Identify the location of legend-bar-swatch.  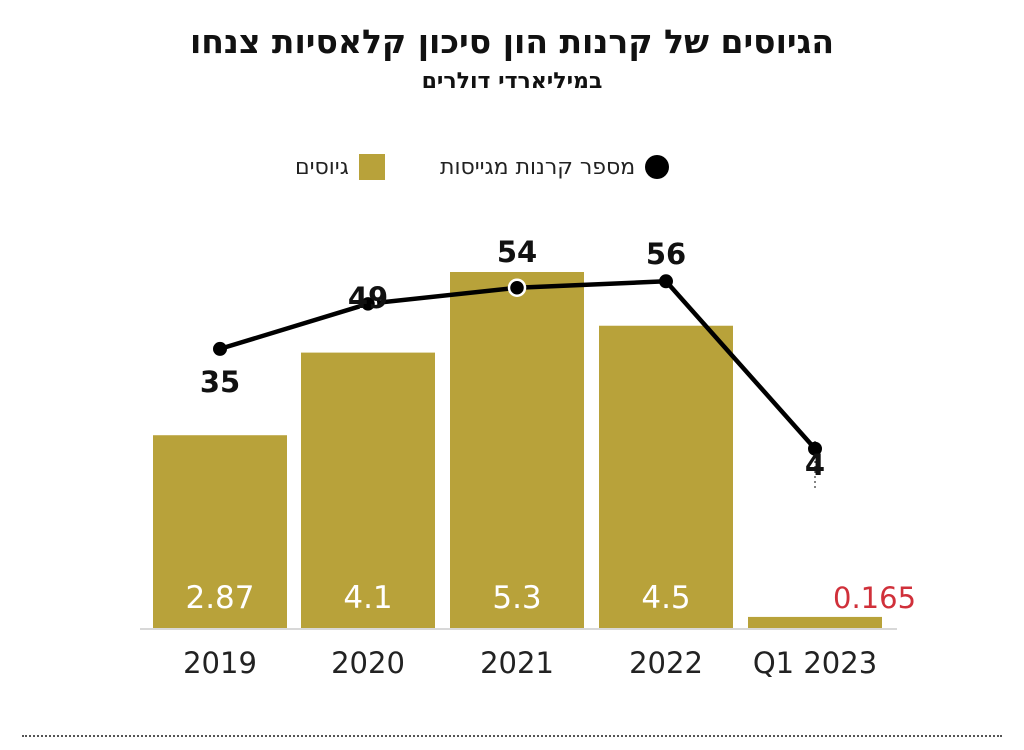
(371, 167).